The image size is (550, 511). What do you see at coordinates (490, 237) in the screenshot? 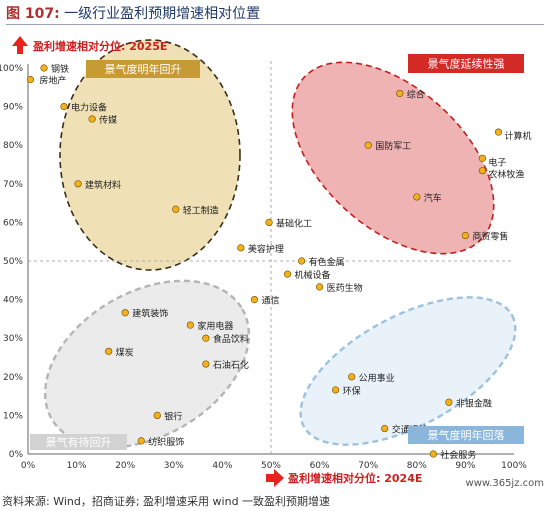
I see `point-label: 商贸零售` at bounding box center [490, 237].